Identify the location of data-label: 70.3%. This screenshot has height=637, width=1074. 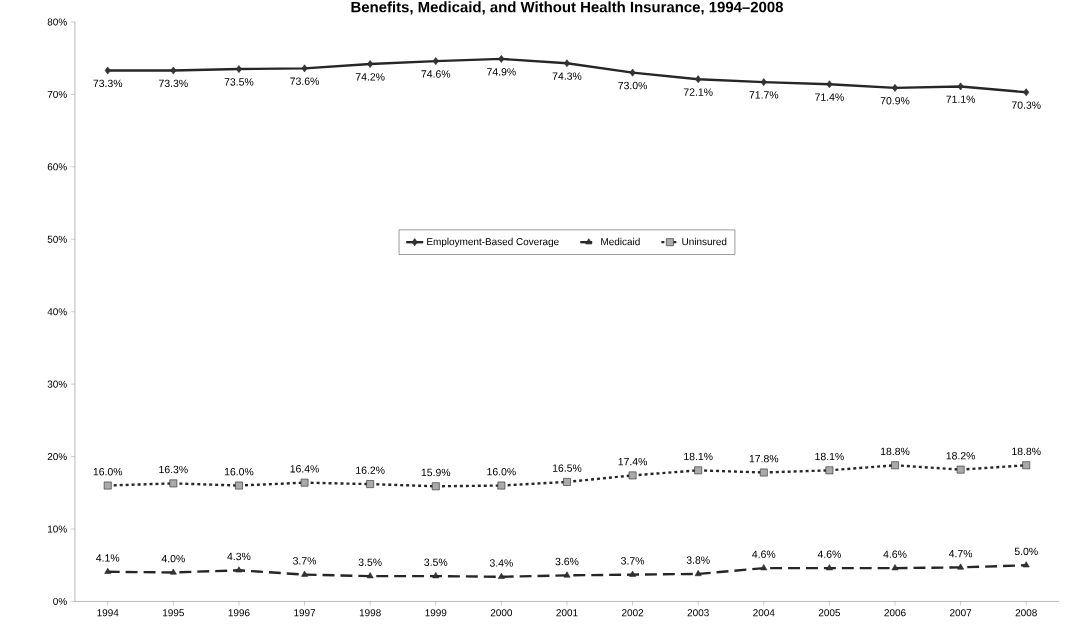
(1026, 105).